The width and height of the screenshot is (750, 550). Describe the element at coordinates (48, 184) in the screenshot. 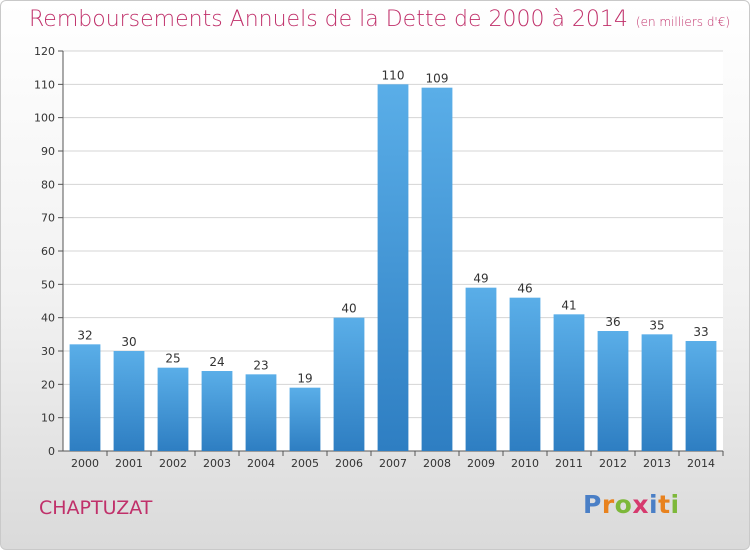

I see `y-tick-label: 80` at that location.